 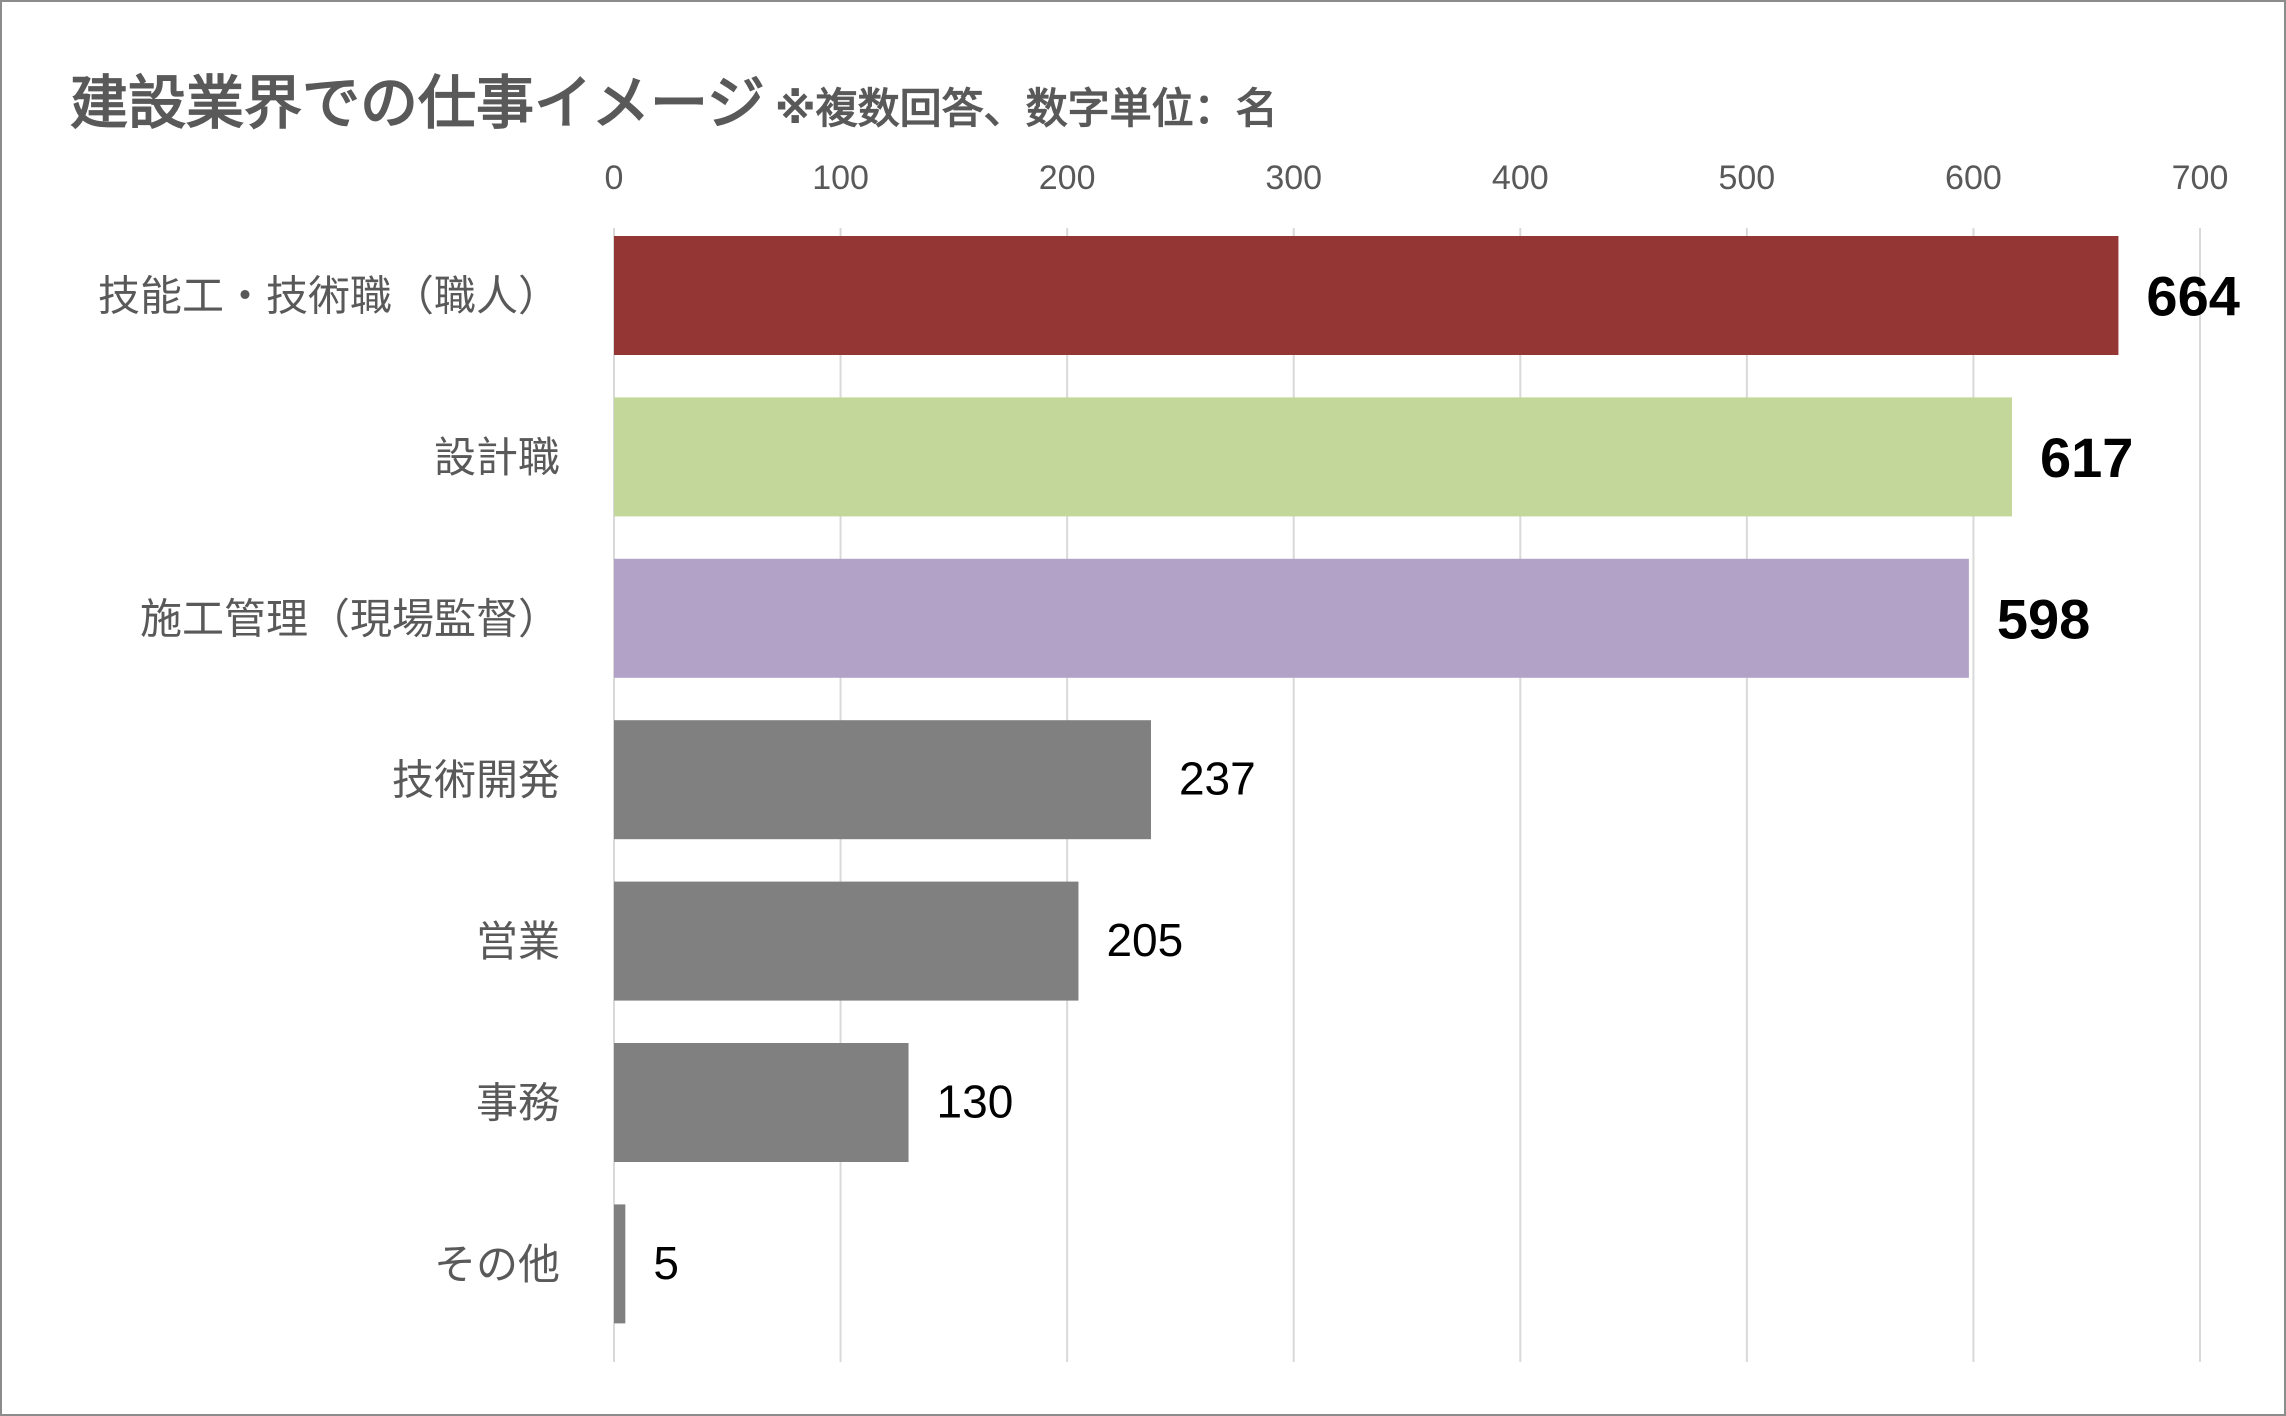 What do you see at coordinates (518, 1103) in the screenshot?
I see `category-label-6: 事務` at bounding box center [518, 1103].